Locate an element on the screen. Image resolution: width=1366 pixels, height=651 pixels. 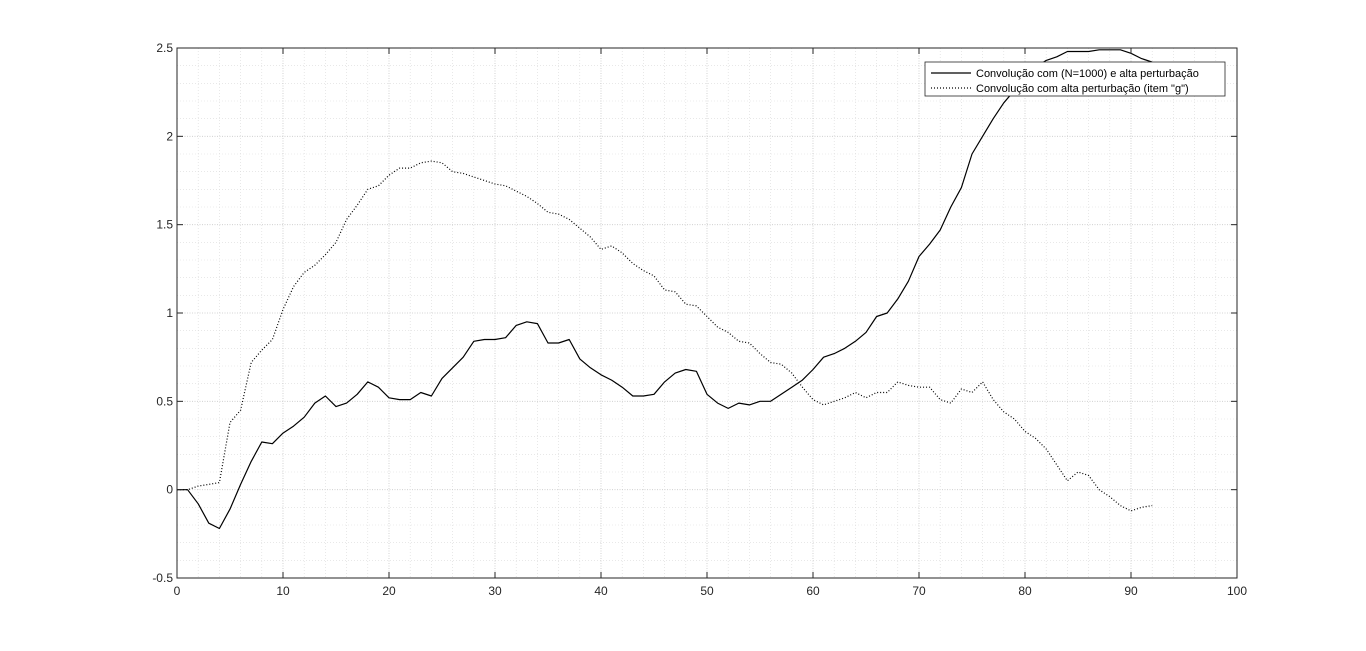
x-tick-label: 70 is located at coordinates (919, 591).